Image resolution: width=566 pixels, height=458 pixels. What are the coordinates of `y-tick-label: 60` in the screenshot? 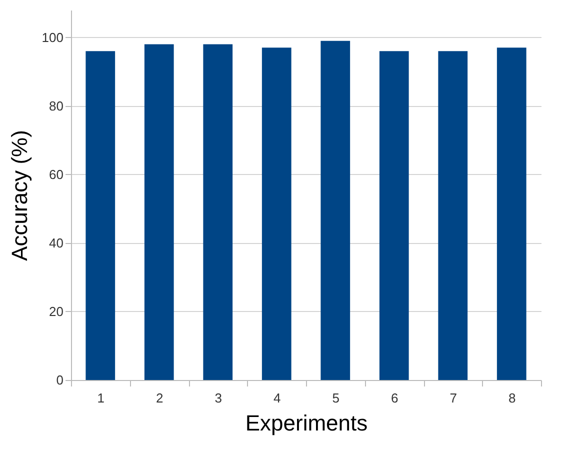 It's located at (56, 174).